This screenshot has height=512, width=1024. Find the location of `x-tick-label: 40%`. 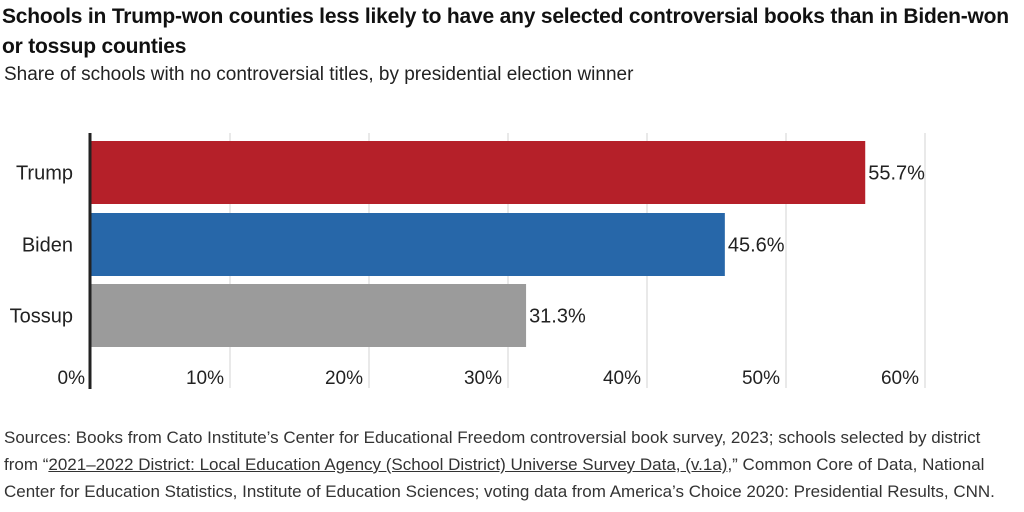

x-tick-label: 40% is located at coordinates (622, 378).